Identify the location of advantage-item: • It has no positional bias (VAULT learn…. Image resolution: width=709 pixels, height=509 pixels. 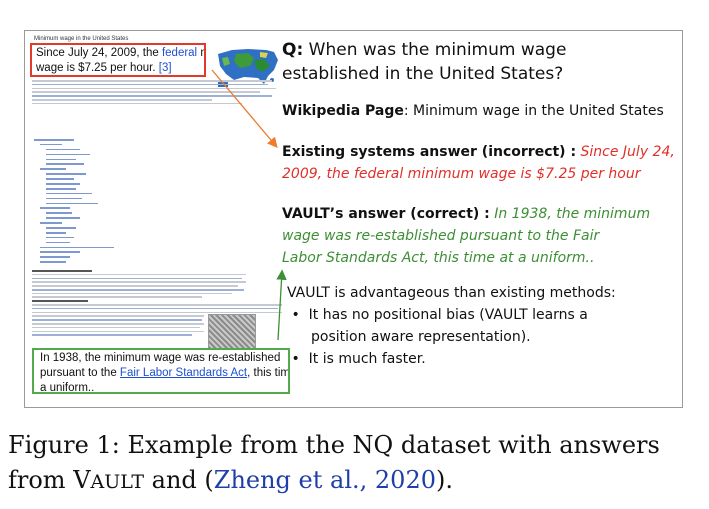
(451, 315).